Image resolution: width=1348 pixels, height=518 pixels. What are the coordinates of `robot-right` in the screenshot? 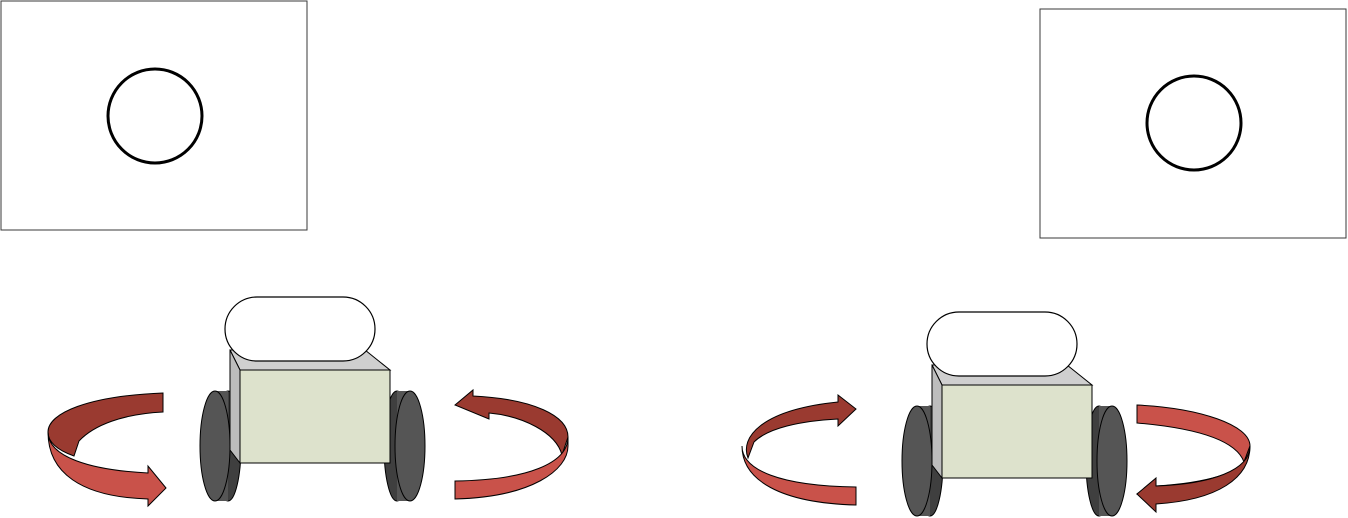 It's located at (1014, 414).